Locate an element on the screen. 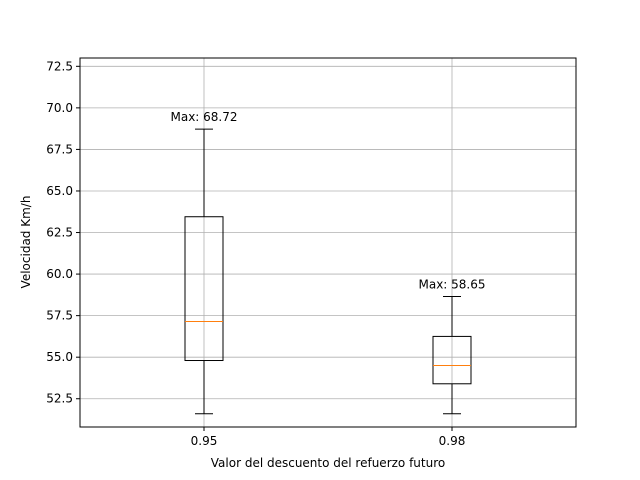 The height and width of the screenshot is (480, 640). box-0.98: Max: 58.65 is located at coordinates (452, 346).